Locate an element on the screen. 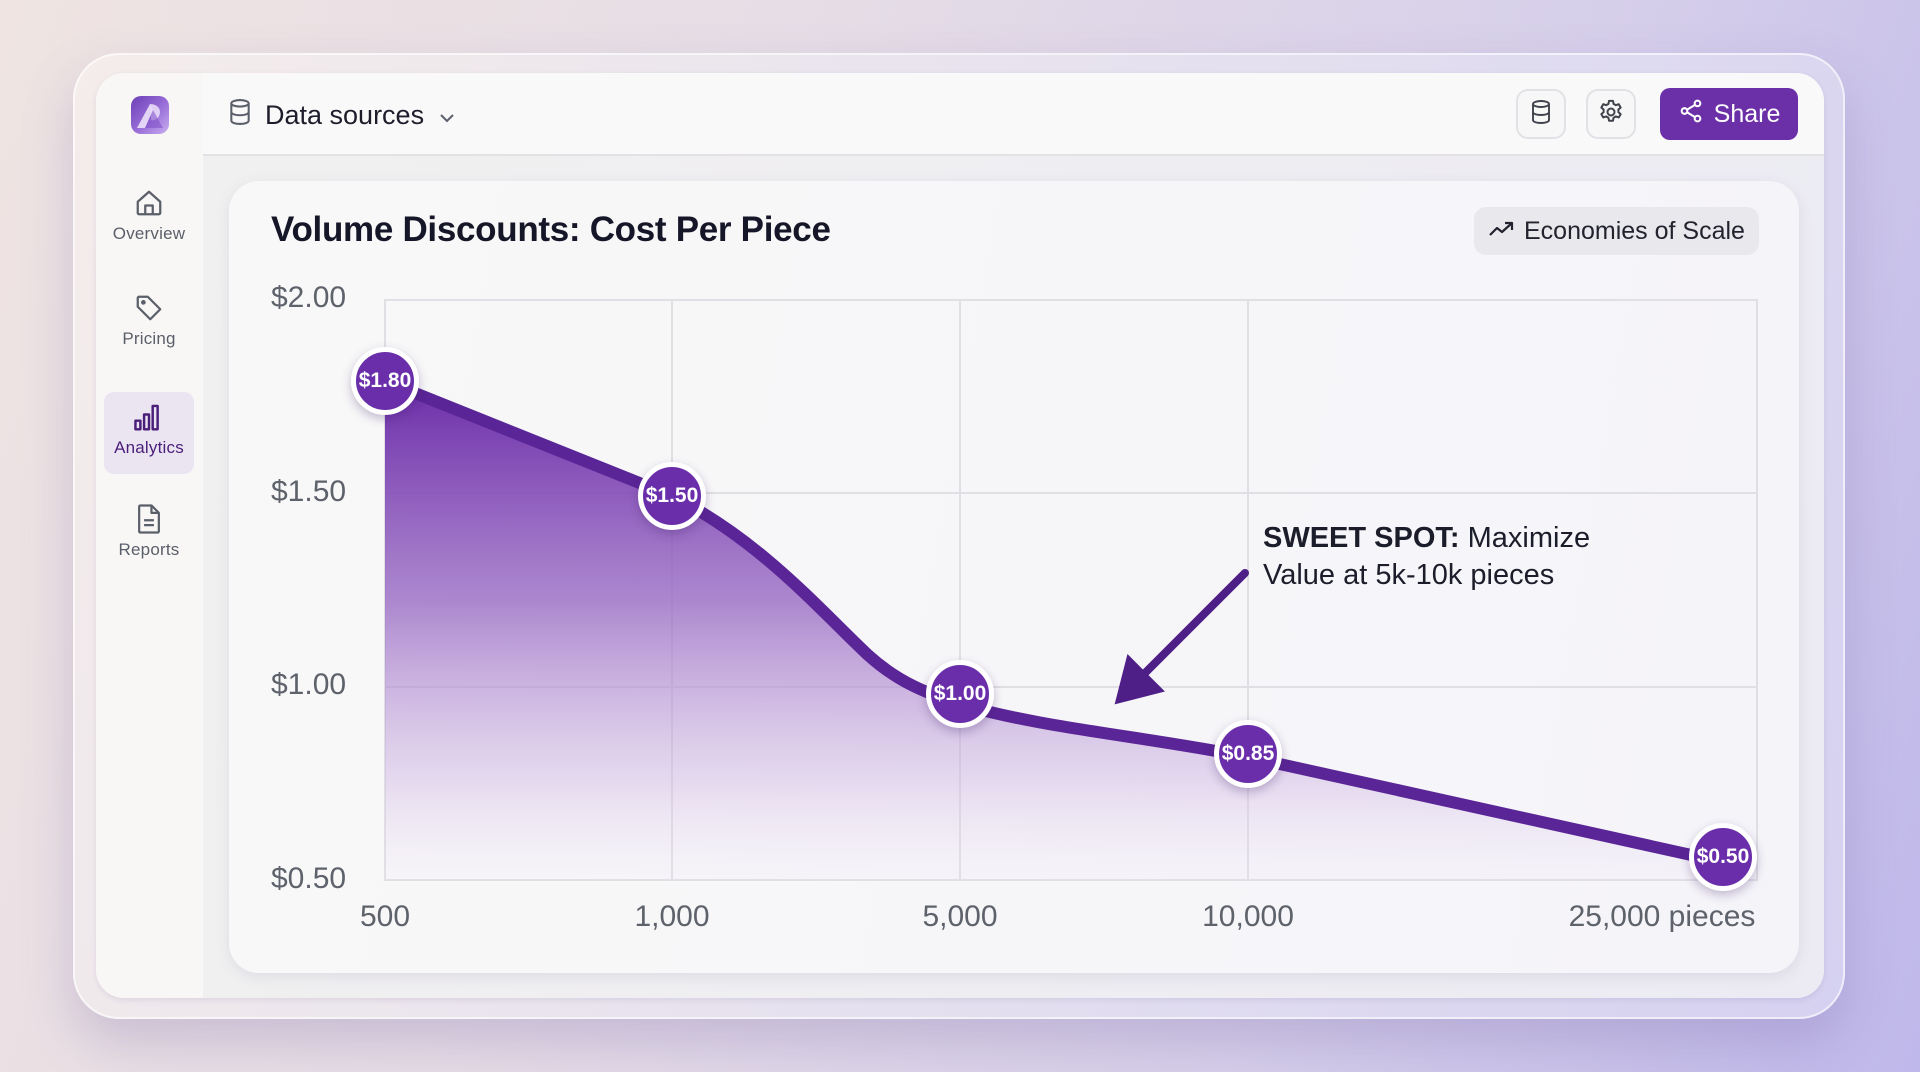 Image resolution: width=1920 pixels, height=1072 pixels. data-sources-dropdown: Data sources is located at coordinates (341, 115).